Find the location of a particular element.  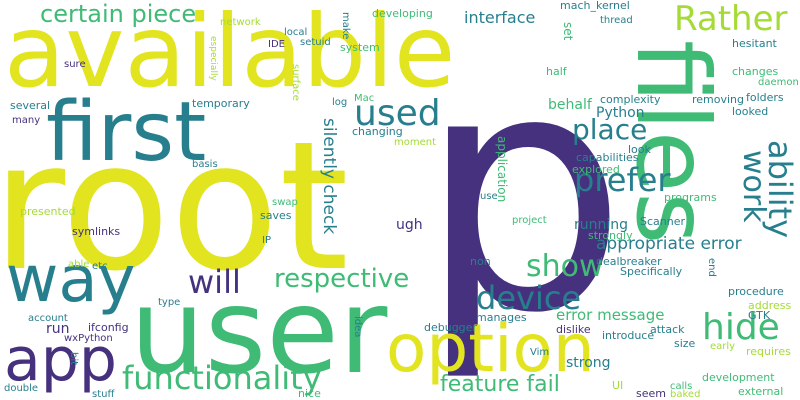

word-project: project is located at coordinates (529, 220).